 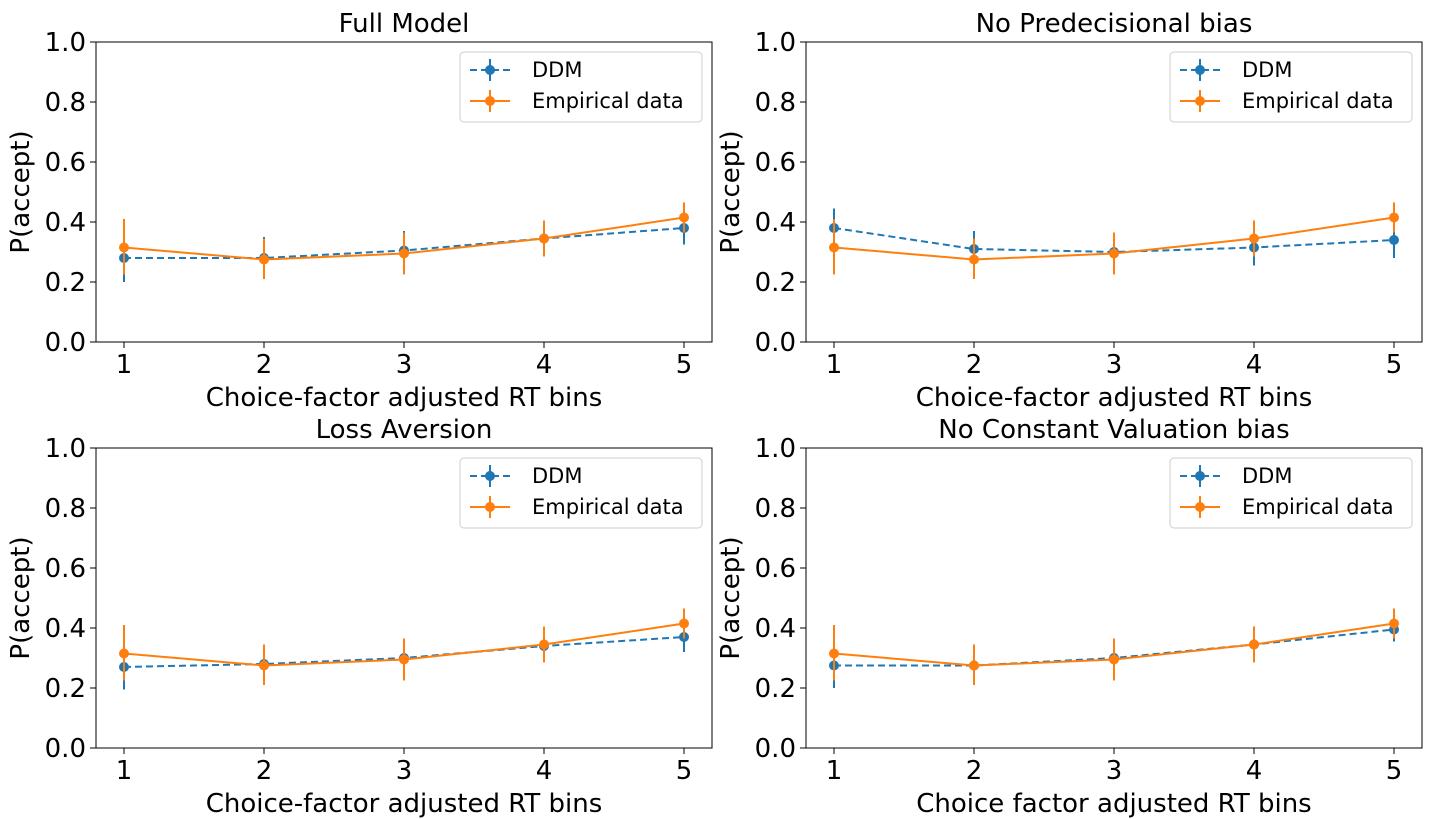 What do you see at coordinates (1114, 24) in the screenshot?
I see `chart-title: No Predecisional bias` at bounding box center [1114, 24].